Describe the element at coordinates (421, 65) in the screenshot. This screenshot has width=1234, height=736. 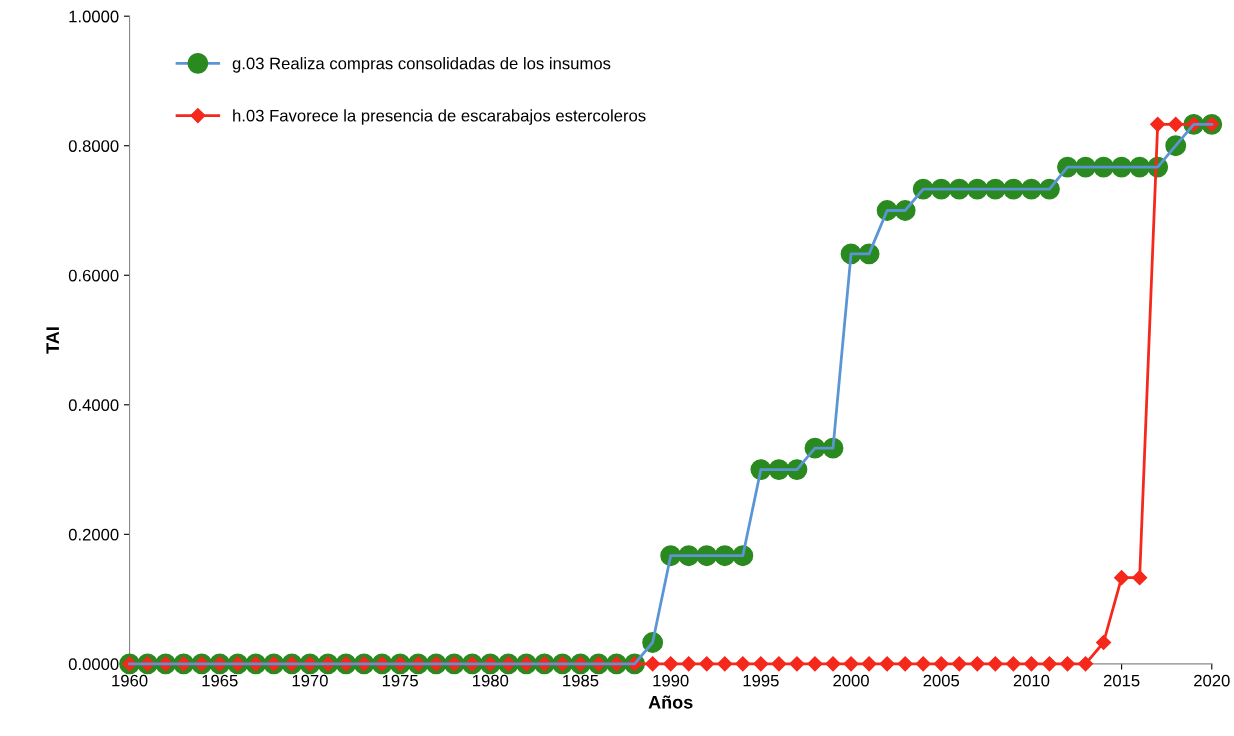
I see `legend-label: g.03 Realiza compras consolidadas de los insumos` at that location.